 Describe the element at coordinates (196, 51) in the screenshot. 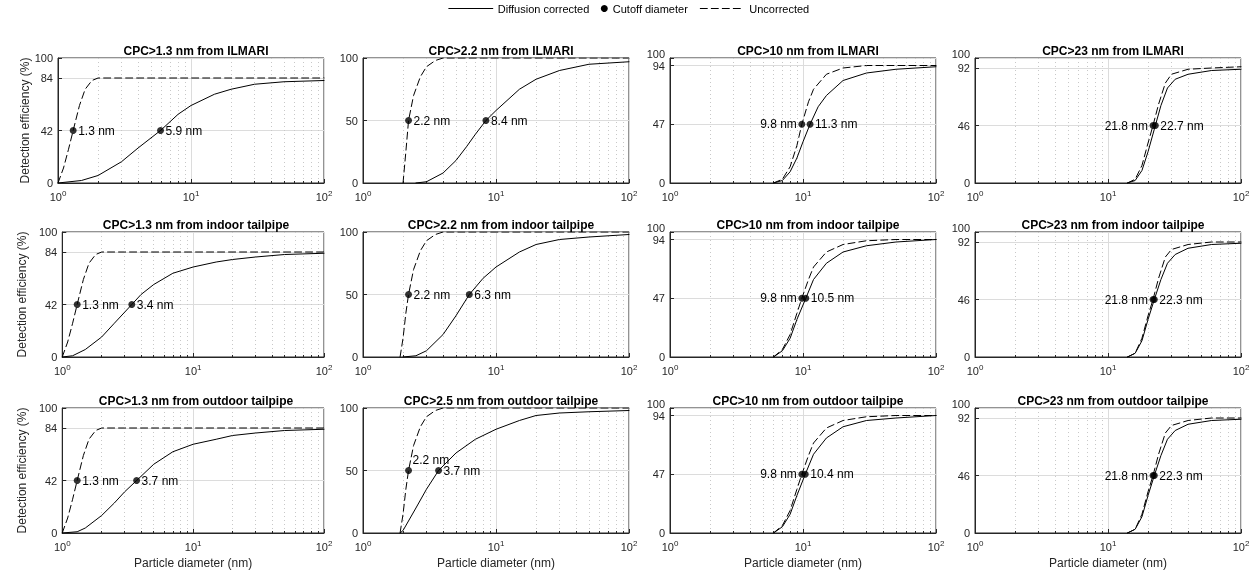

I see `chart-title: CPC>1.3 nm from ILMARI` at that location.